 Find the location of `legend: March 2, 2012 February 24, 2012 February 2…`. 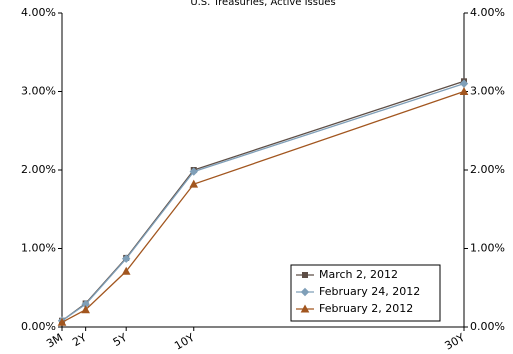

legend: March 2, 2012 February 24, 2012 February 2… is located at coordinates (365, 293).